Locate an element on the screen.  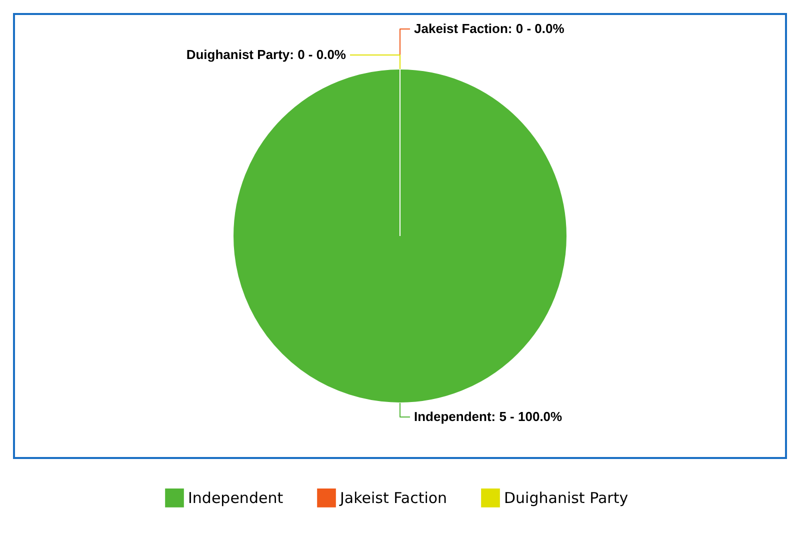
text: Jakeist Faction: 0 - 0.0% is located at coordinates (489, 28).